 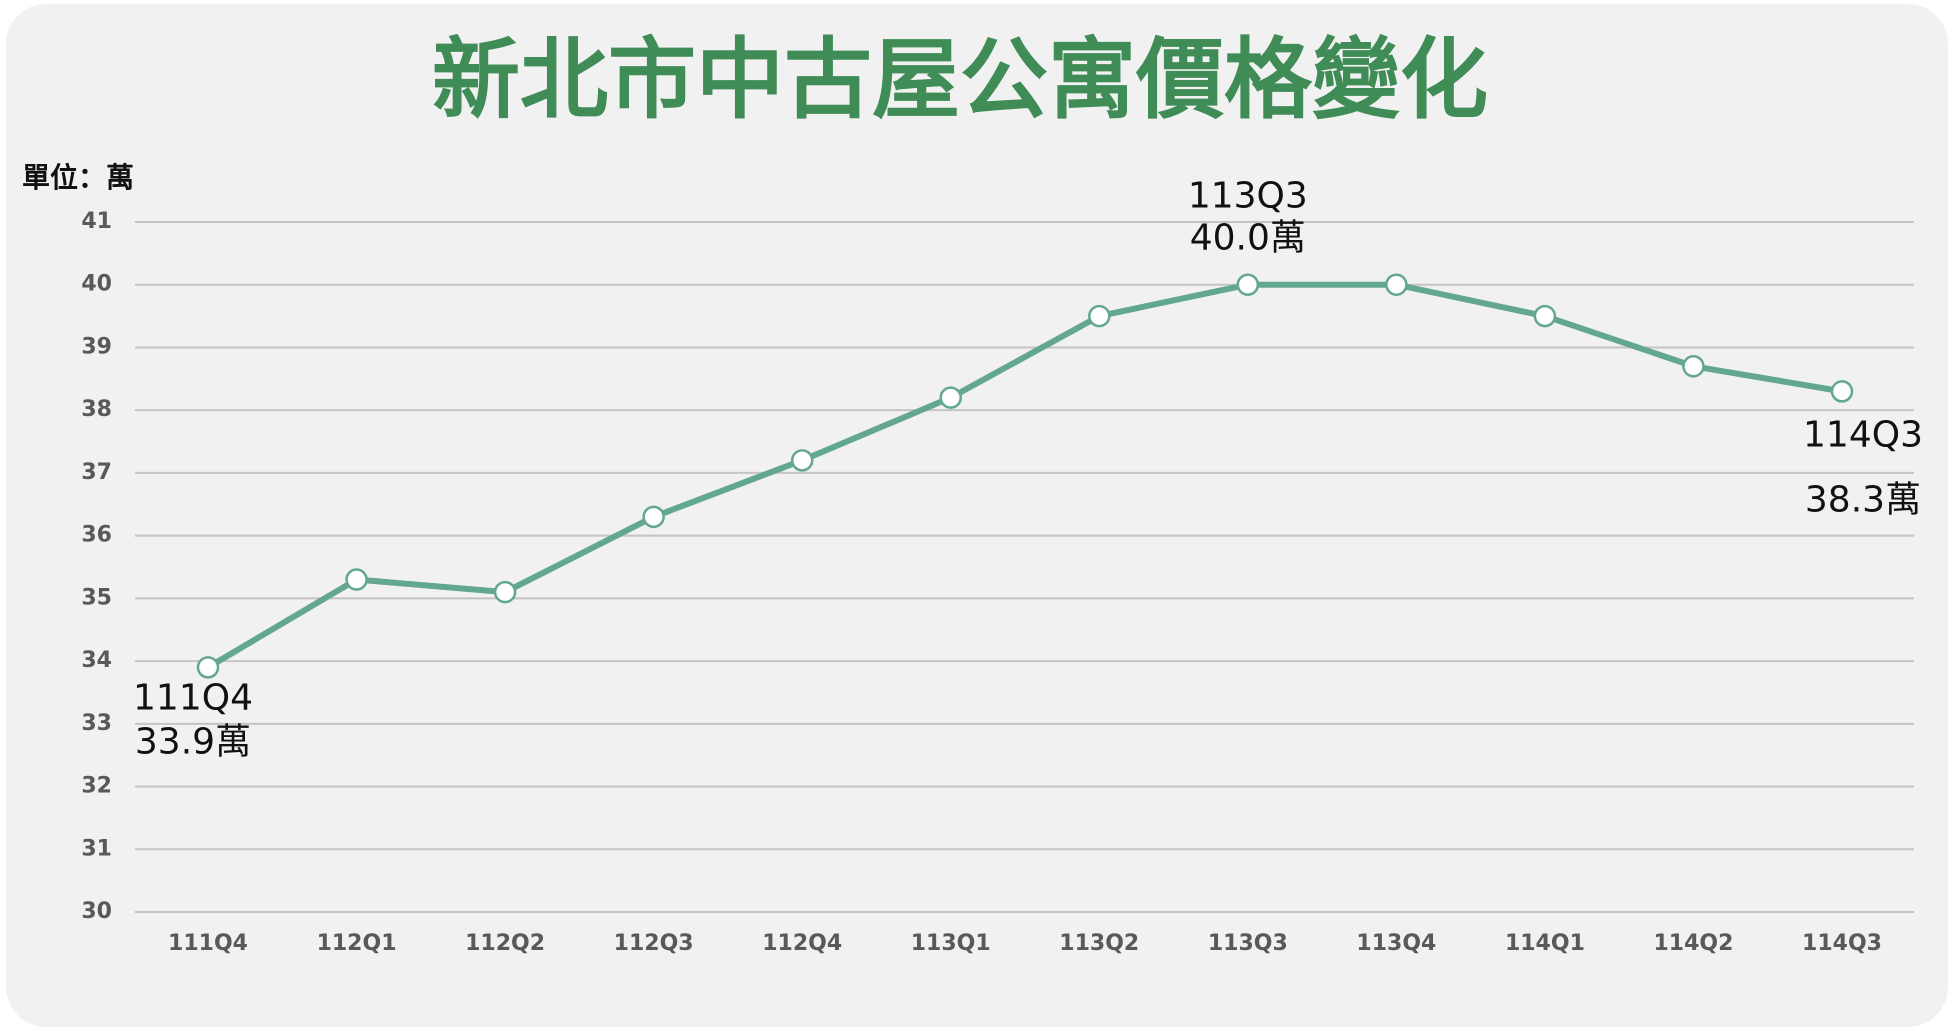 What do you see at coordinates (1248, 196) in the screenshot?
I see `annotation-category: 113Q3` at bounding box center [1248, 196].